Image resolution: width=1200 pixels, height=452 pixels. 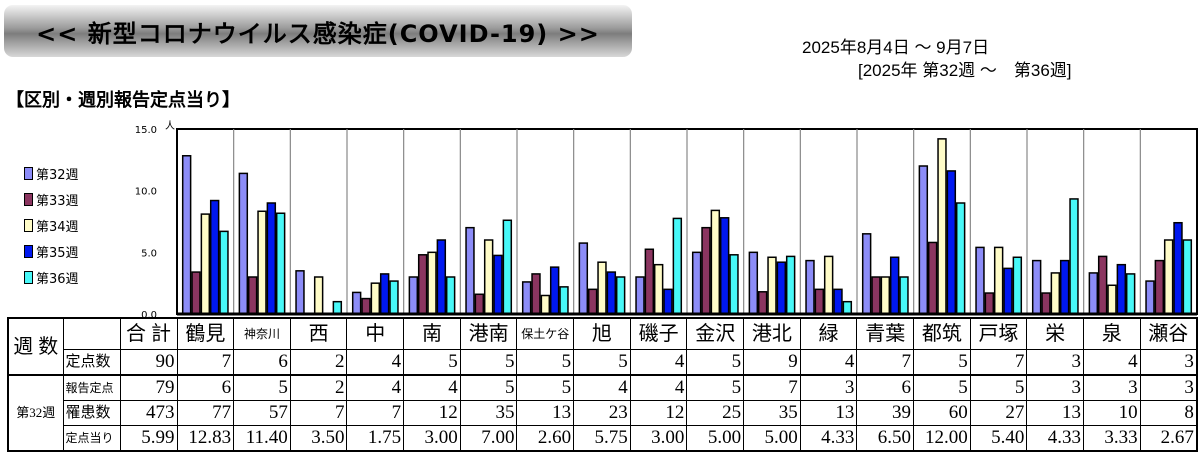 What do you see at coordinates (205, 413) in the screenshot?
I see `table-cell: 77` at bounding box center [205, 413].